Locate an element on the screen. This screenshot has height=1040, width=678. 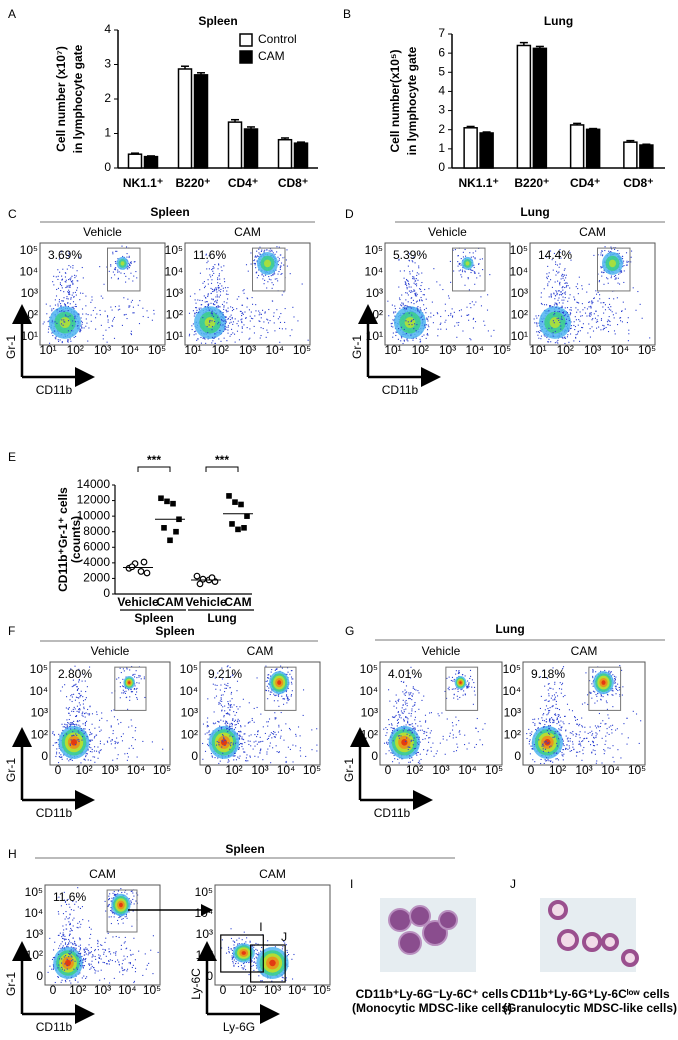
density-core is located at coordinates (74, 742).